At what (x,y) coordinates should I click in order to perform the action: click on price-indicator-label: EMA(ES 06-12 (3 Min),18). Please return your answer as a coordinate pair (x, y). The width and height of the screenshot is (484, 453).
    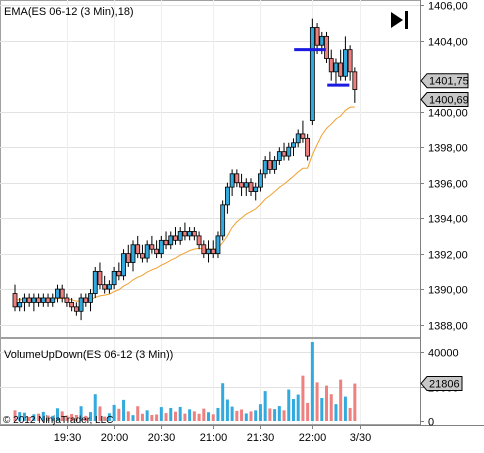
    Looking at the image, I should click on (69, 12).